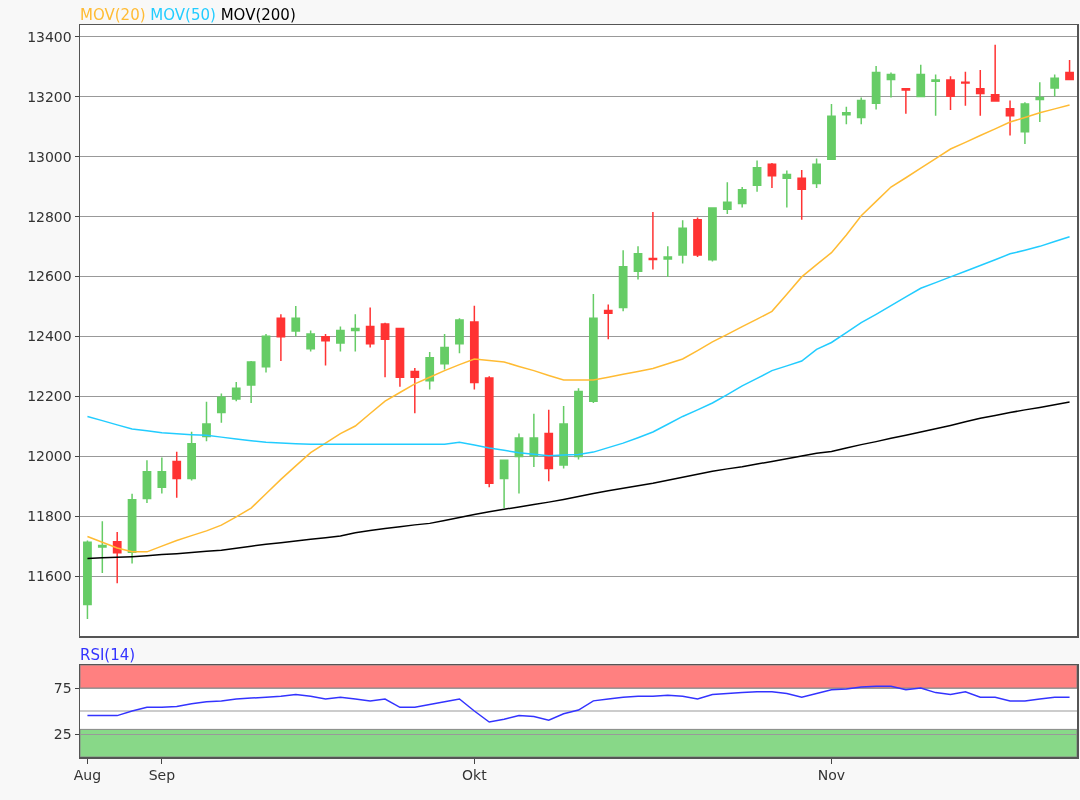 The height and width of the screenshot is (800, 1080). I want to click on y-tick-label: 12600, so click(49, 276).